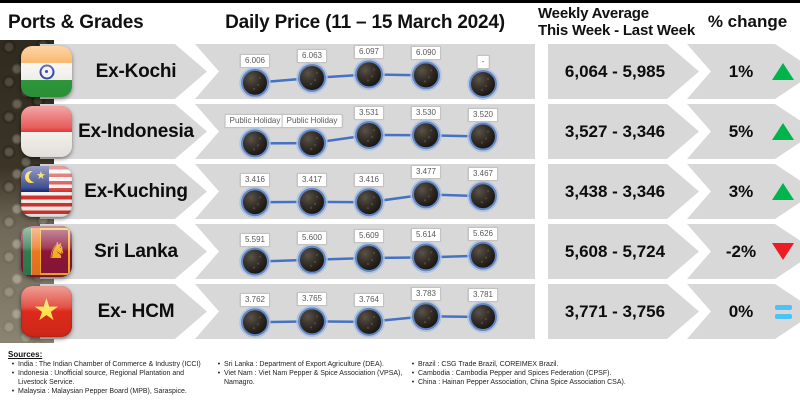  Describe the element at coordinates (615, 131) in the screenshot. I see `weekly-average-value: 3,527 - 3,346` at that location.